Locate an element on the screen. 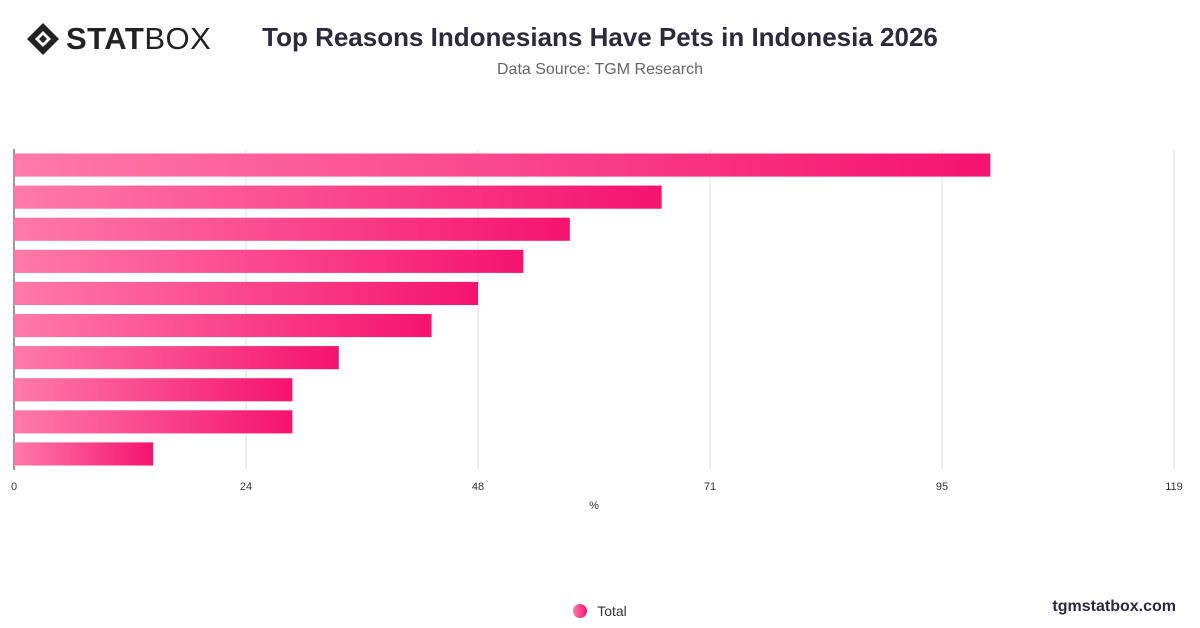 Image resolution: width=1200 pixels, height=628 pixels. statbox-logo: STATBOX is located at coordinates (118, 39).